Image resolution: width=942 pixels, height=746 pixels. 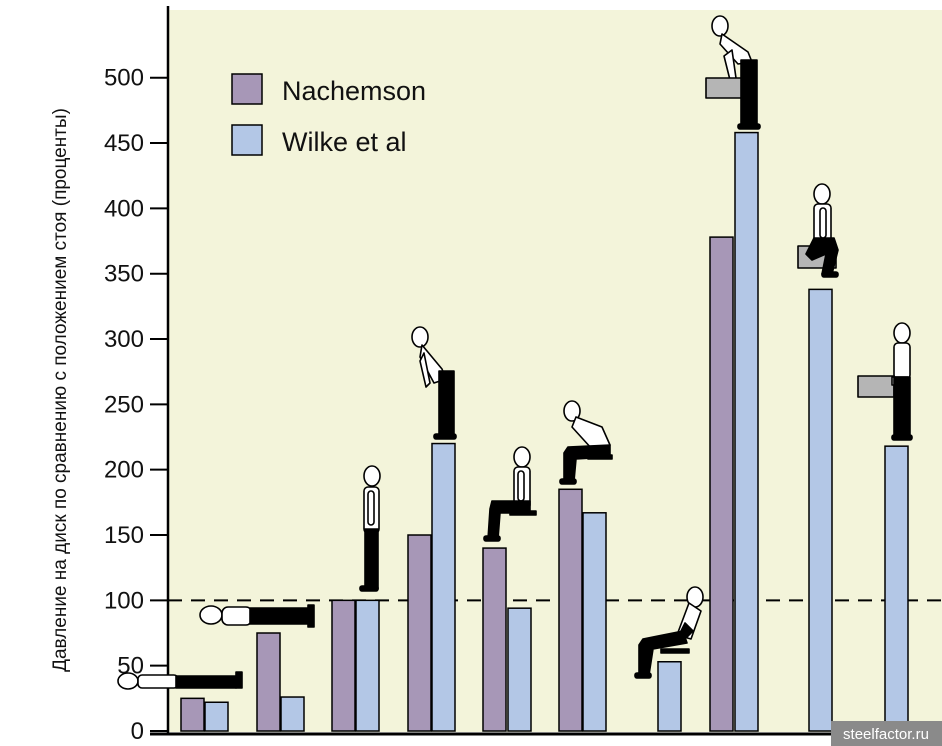 I want to click on bar-wilke-bent-forward-lifting-weight, so click(x=746, y=431).